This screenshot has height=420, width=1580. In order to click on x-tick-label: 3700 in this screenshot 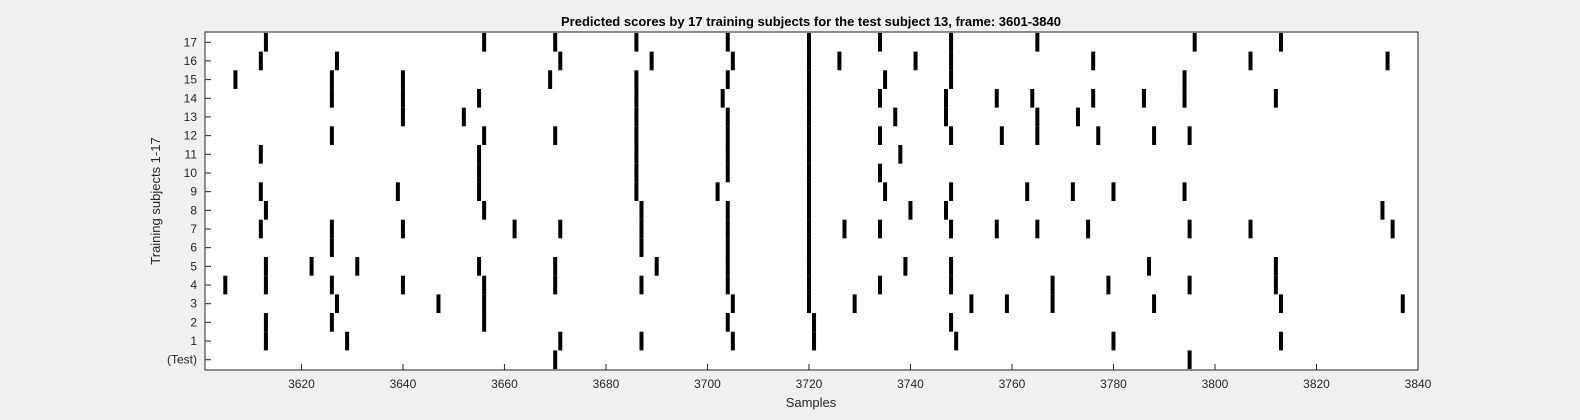, I will do `click(707, 384)`.